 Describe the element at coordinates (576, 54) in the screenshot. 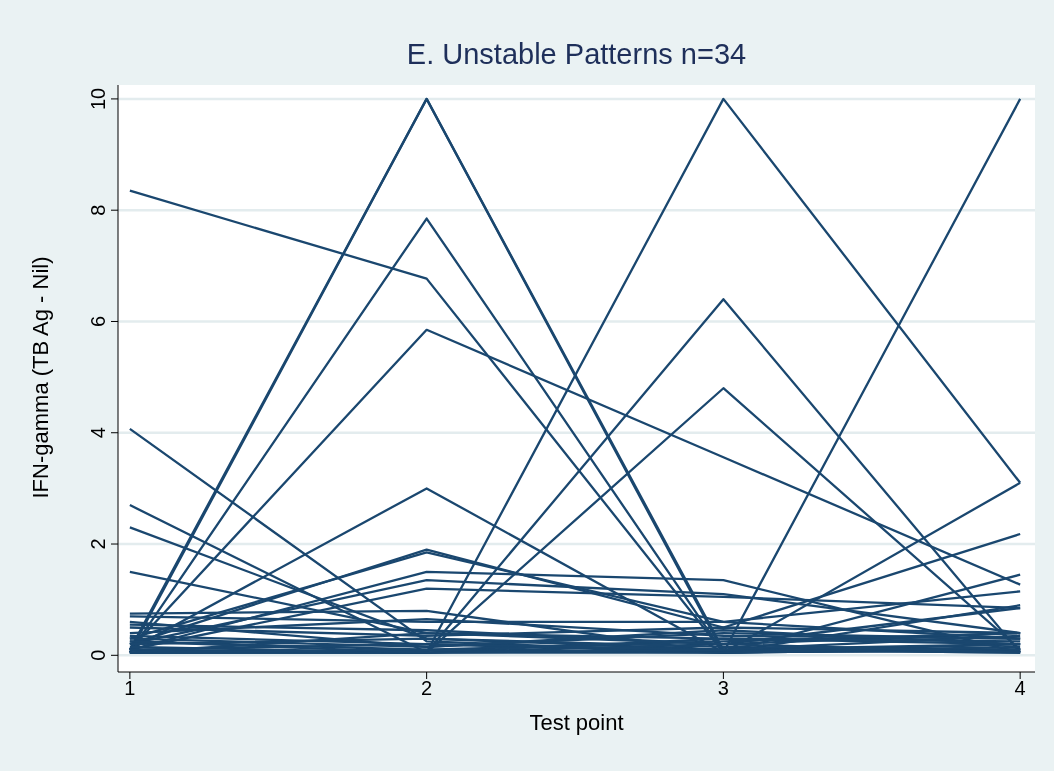

I see `chart-title: E. Unstable Patterns n=34` at that location.